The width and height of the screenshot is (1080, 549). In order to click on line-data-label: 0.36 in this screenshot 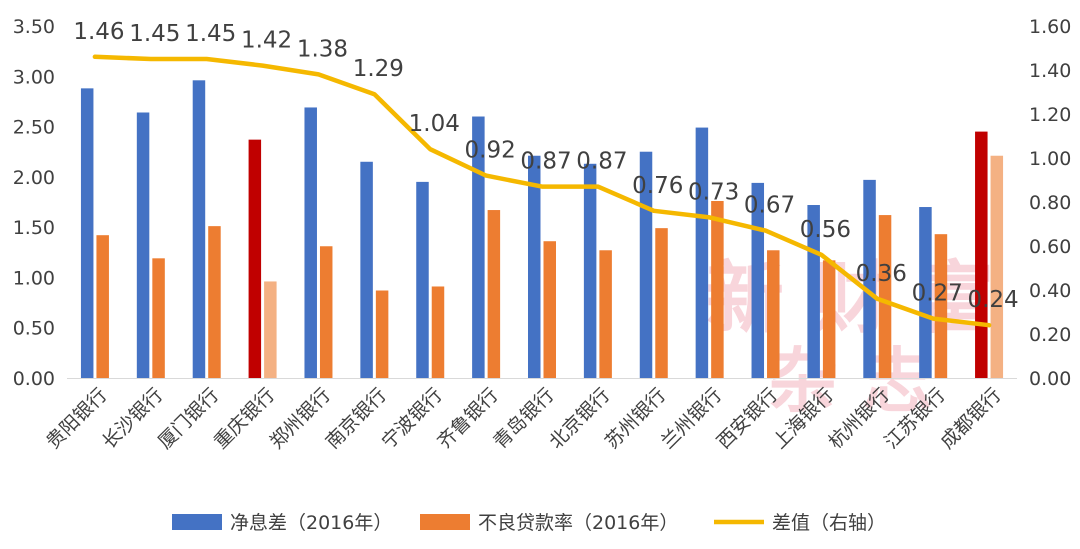, I will do `click(881, 274)`.